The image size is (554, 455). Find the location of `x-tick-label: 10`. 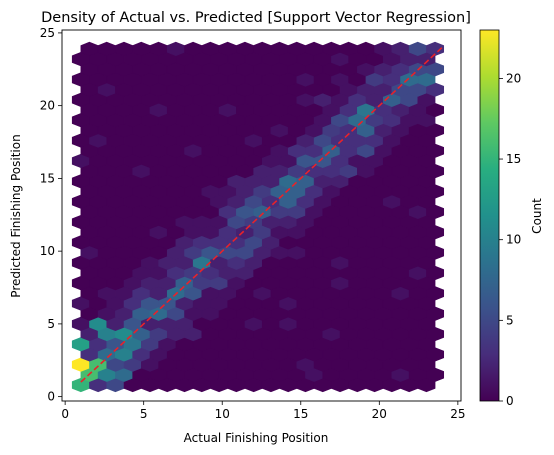

x-tick-label: 10 is located at coordinates (222, 414).